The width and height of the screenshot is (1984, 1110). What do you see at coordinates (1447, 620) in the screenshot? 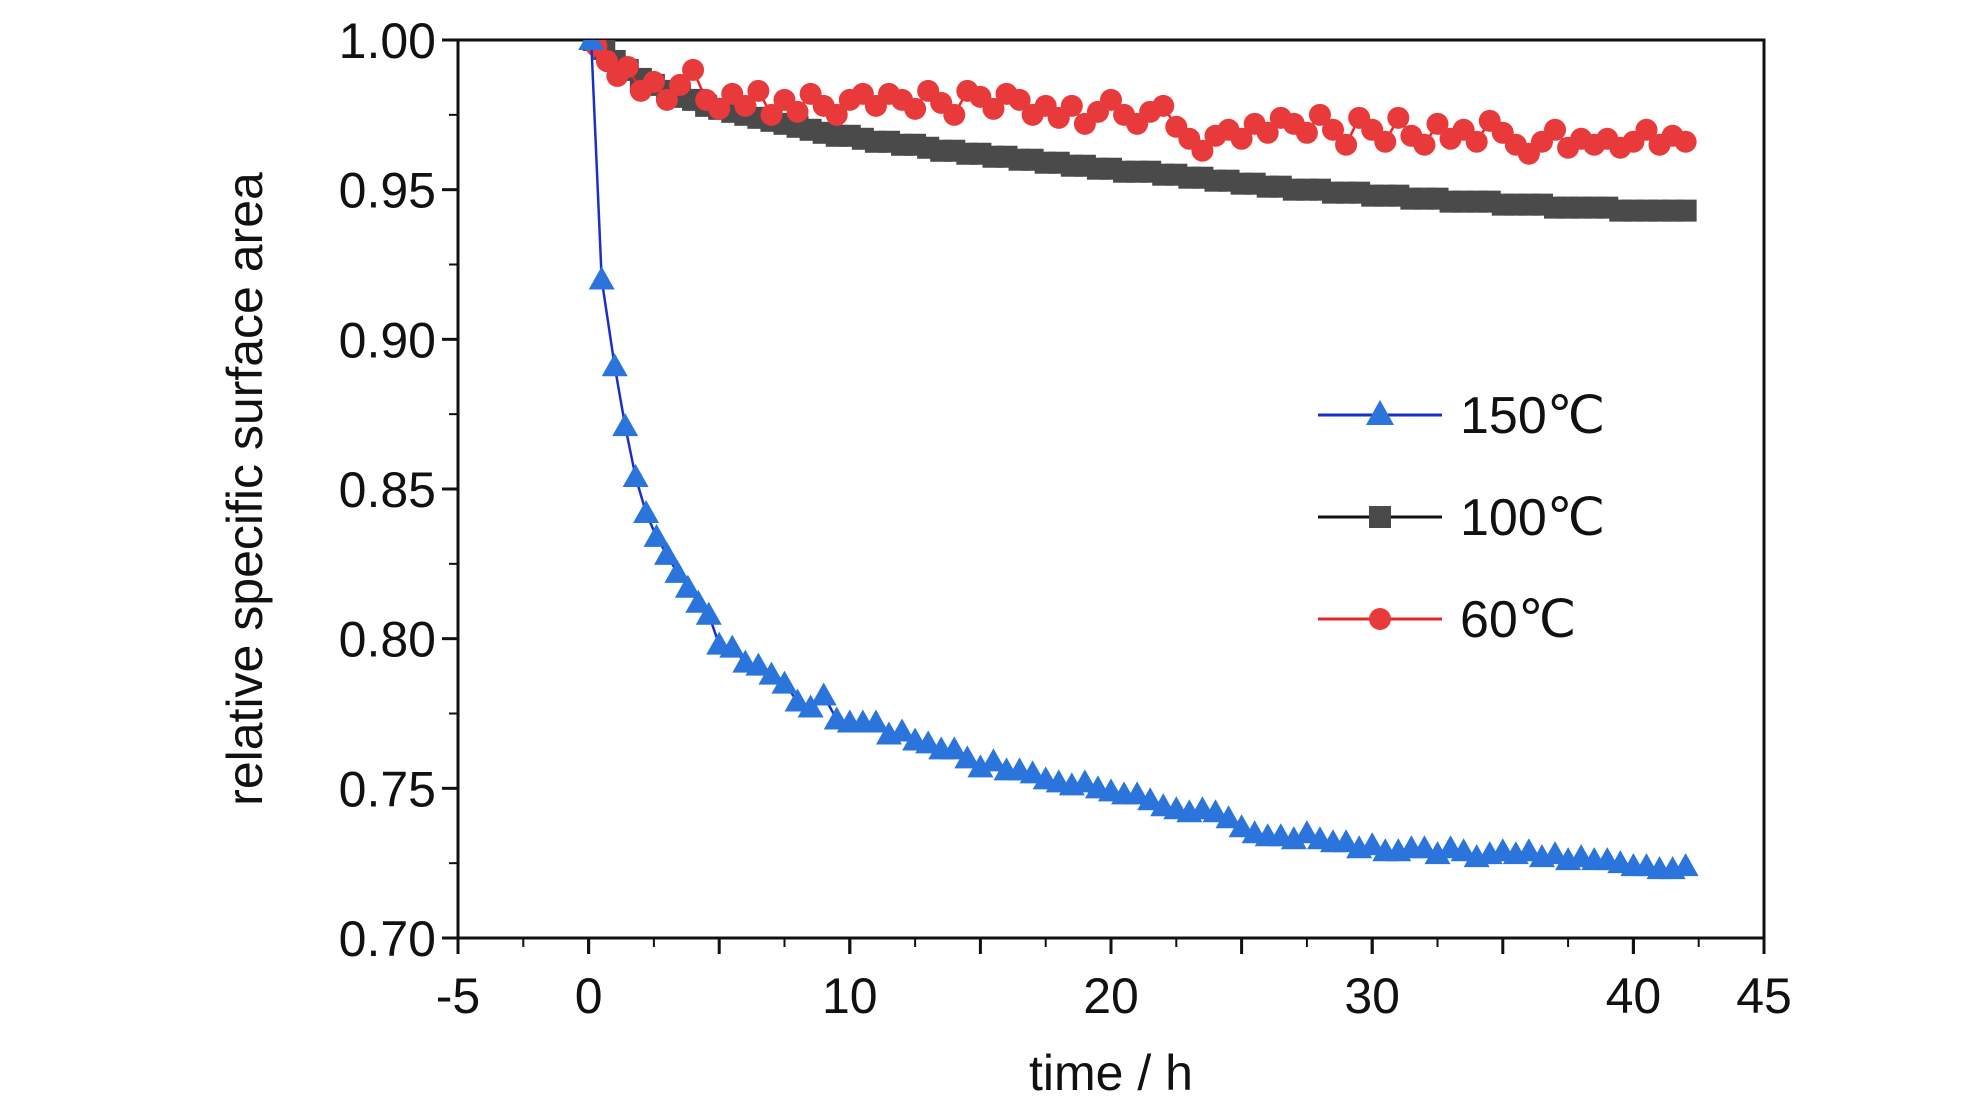
I see `legend-item-60: 60℃` at bounding box center [1447, 620].